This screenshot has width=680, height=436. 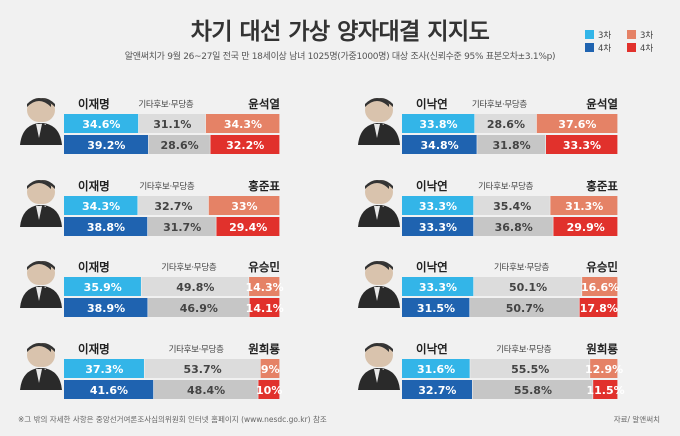 I want to click on source-credit: 자료/ 알앤써치, so click(x=636, y=419).